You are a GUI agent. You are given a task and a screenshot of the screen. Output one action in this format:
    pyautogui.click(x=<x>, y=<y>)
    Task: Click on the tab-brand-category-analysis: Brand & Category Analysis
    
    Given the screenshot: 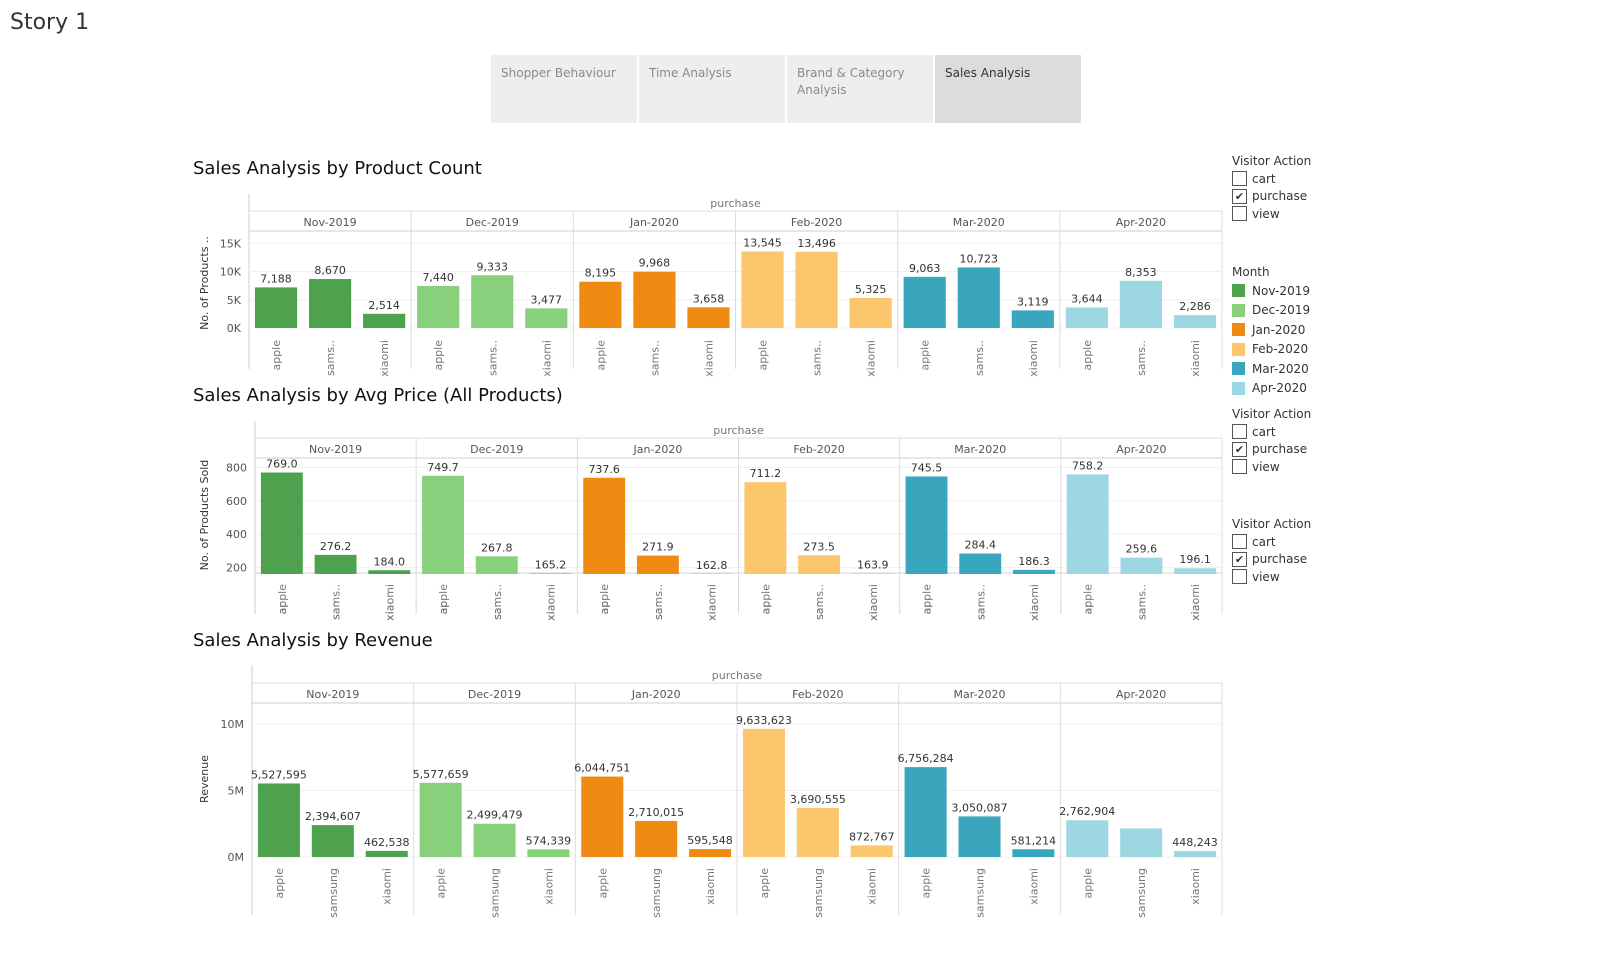 What is the action you would take?
    pyautogui.click(x=860, y=89)
    